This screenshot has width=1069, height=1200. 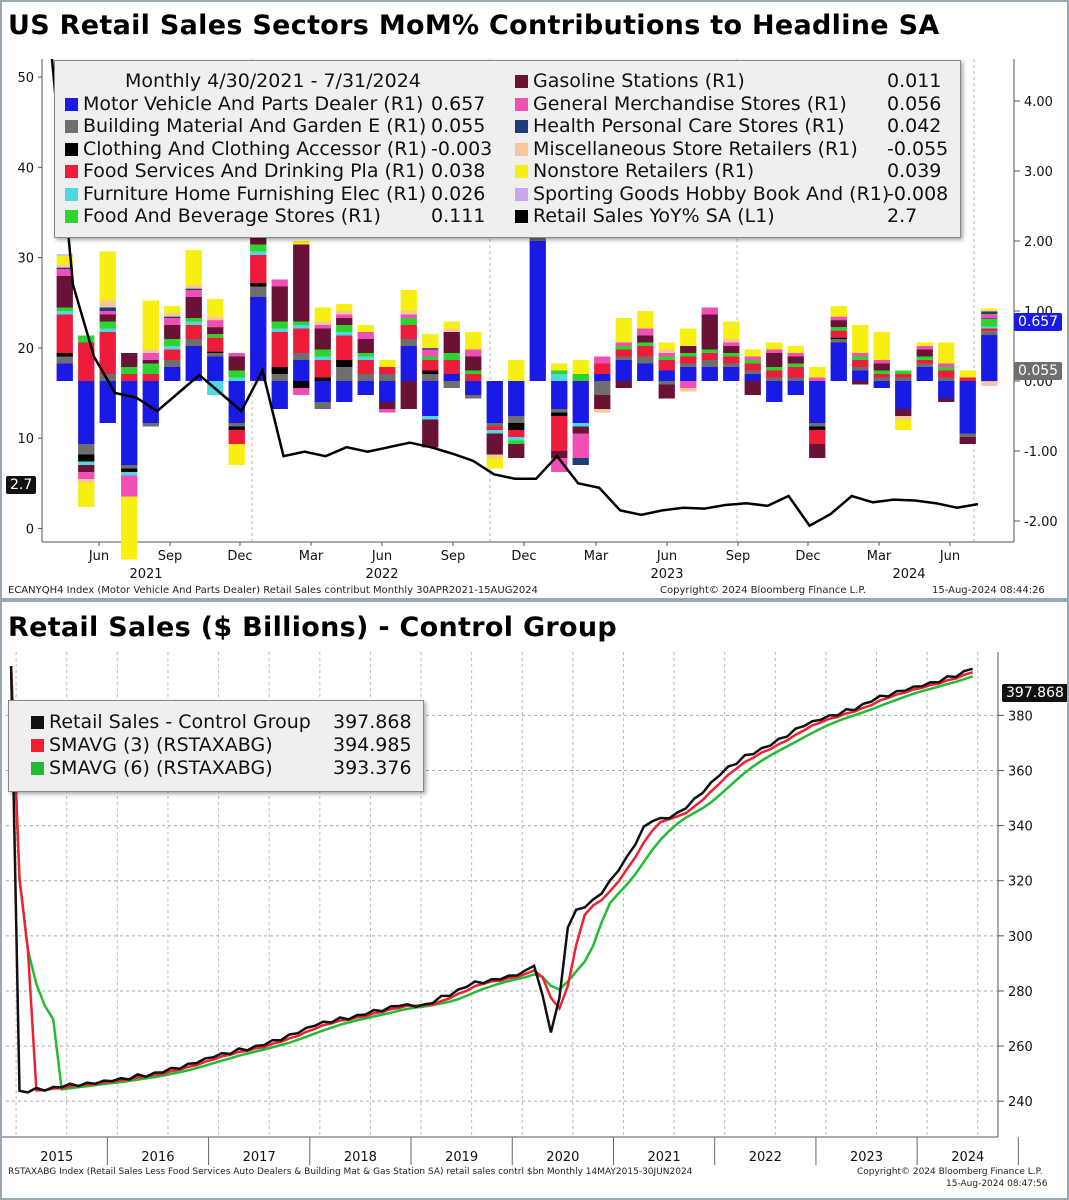 I want to click on x-year-label: 2019, so click(x=461, y=1157).